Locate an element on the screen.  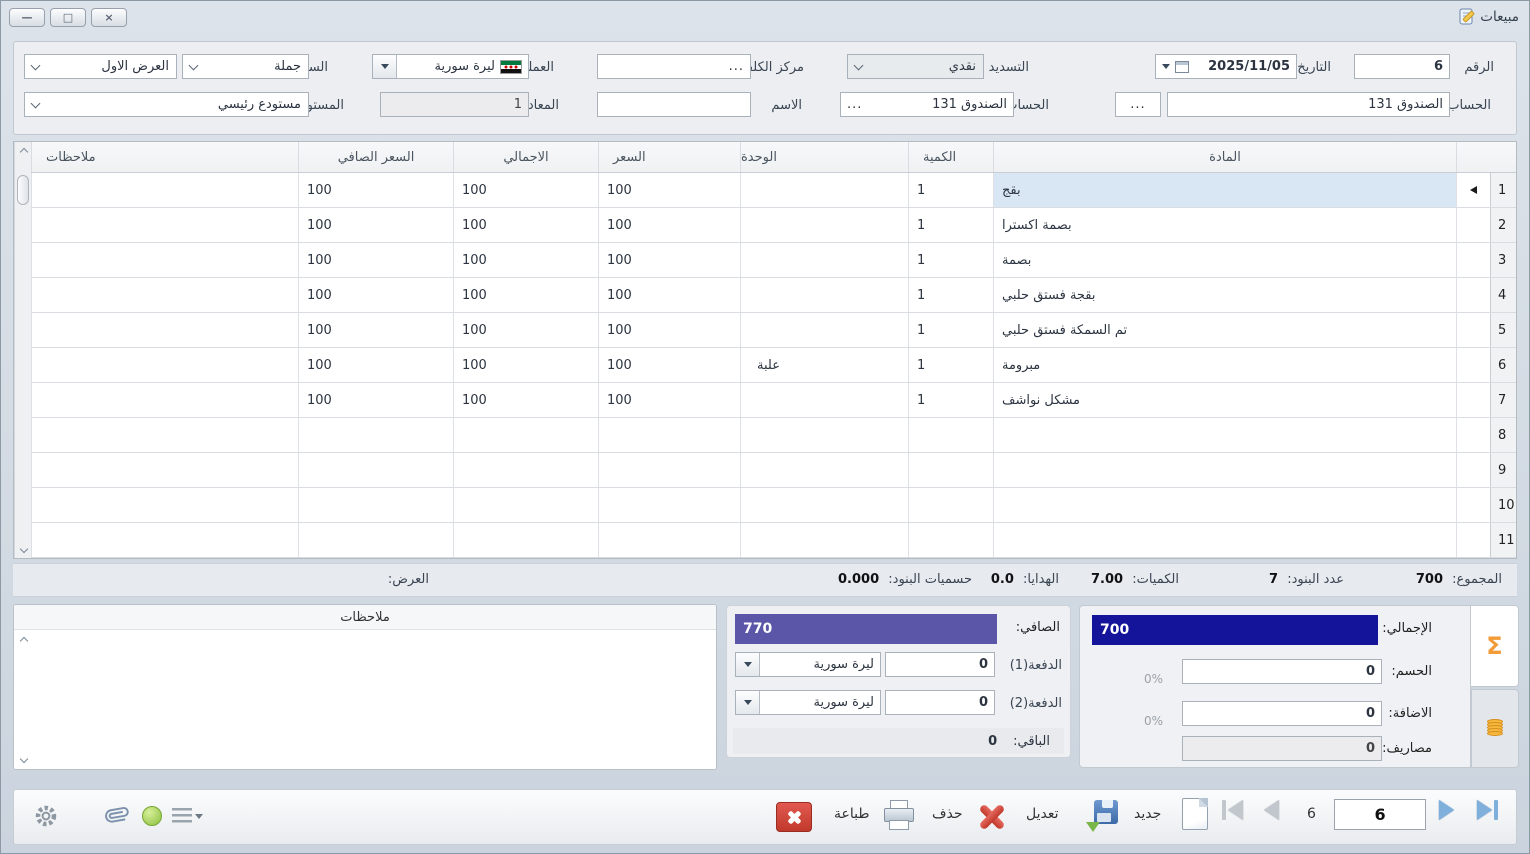
cell-material: تم السمكة فستق حلبي is located at coordinates (1224, 330).